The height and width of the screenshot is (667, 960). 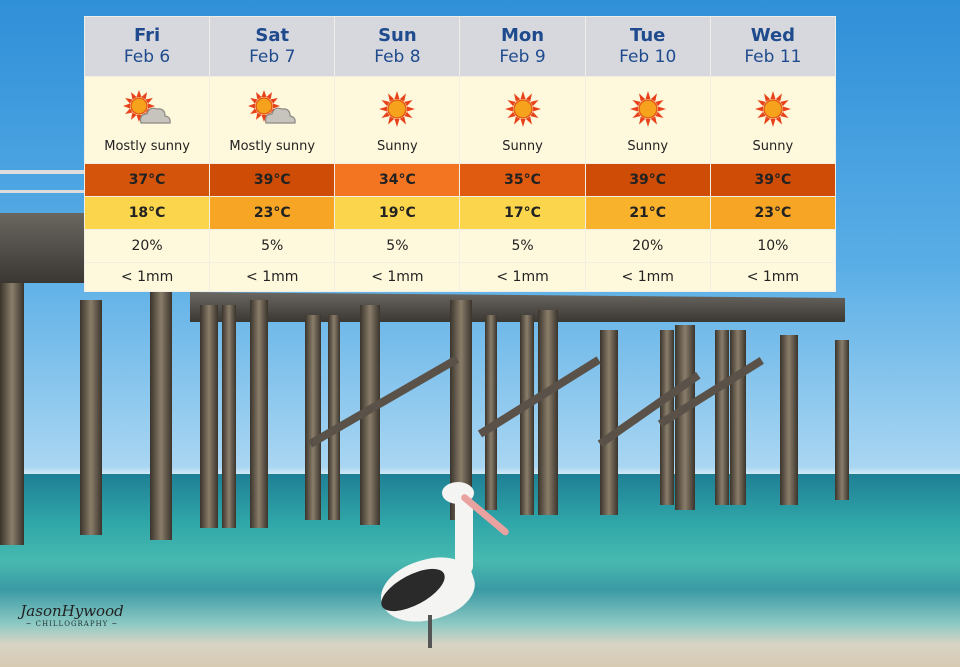 I want to click on max-temp: 35°C, so click(x=522, y=180).